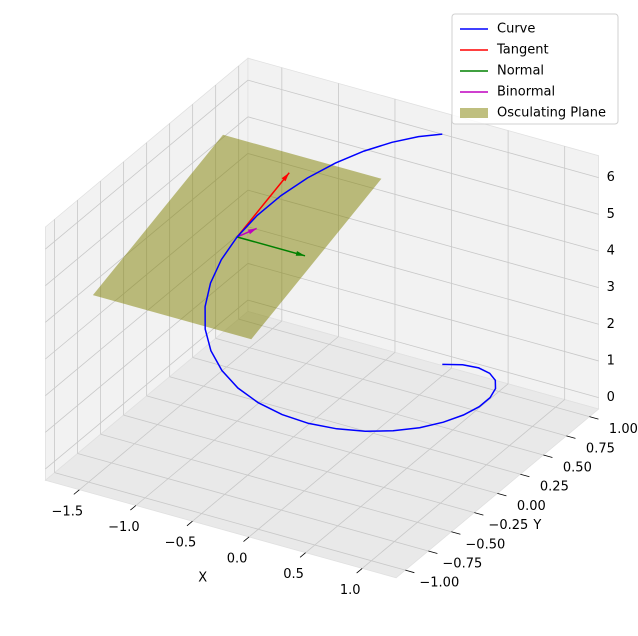  I want to click on x-axis-label: X, so click(202, 578).